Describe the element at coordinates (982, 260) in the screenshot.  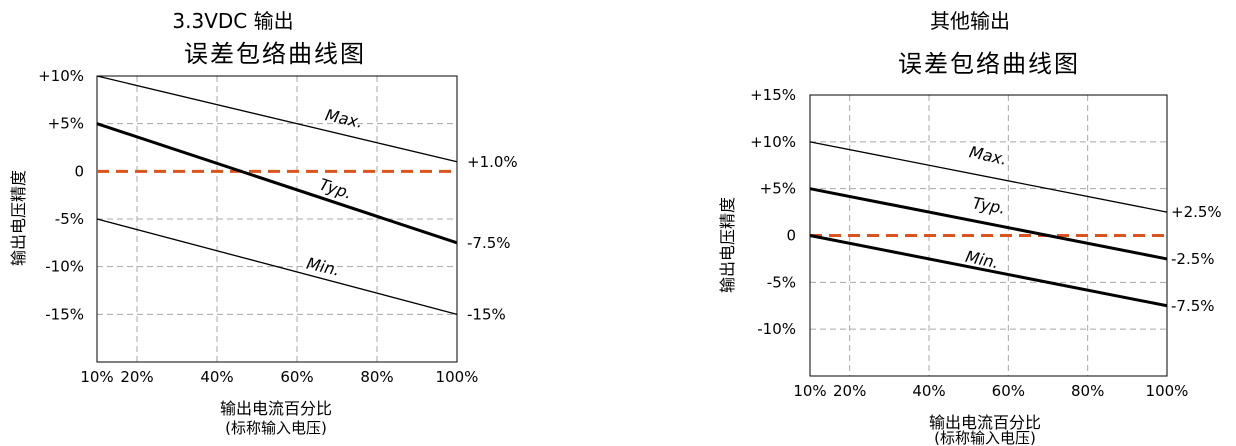
I see `series-label: Min.` at that location.